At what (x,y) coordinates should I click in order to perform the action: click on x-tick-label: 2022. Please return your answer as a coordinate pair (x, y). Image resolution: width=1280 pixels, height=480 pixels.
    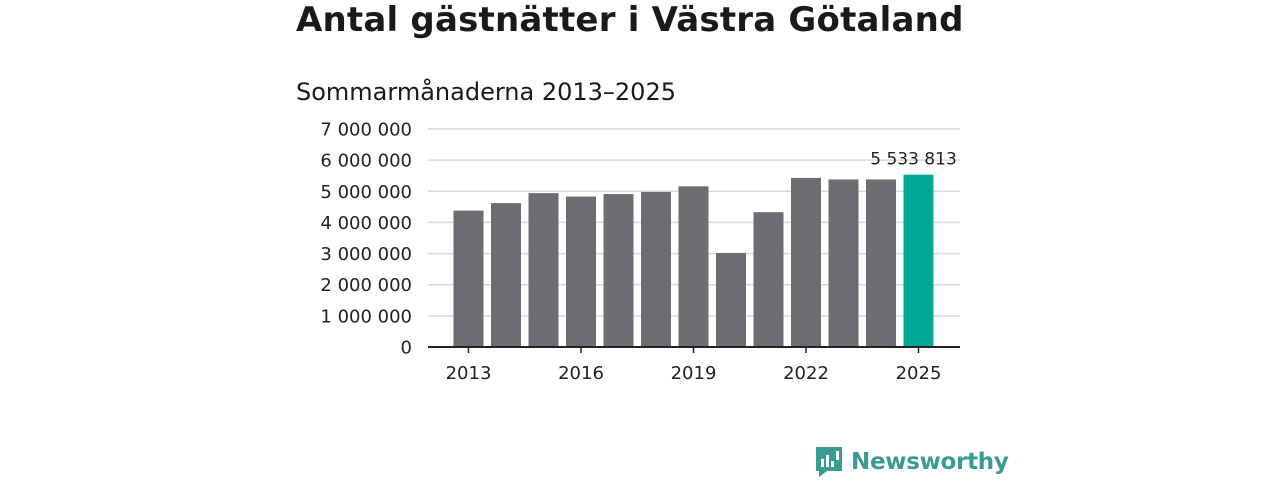
    Looking at the image, I should click on (806, 373).